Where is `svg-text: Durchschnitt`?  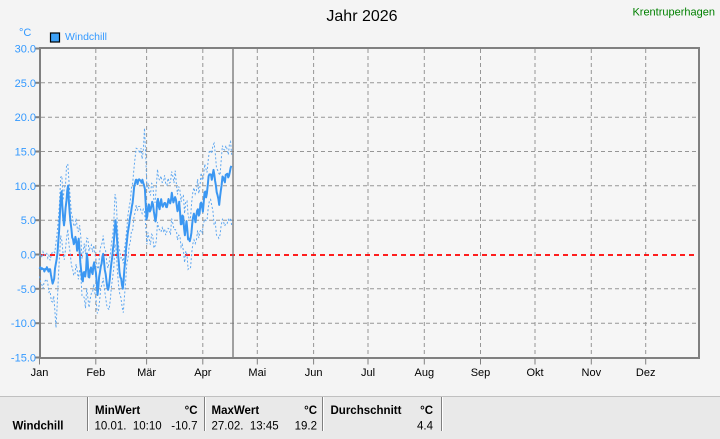 svg-text: Durchschnitt is located at coordinates (366, 411).